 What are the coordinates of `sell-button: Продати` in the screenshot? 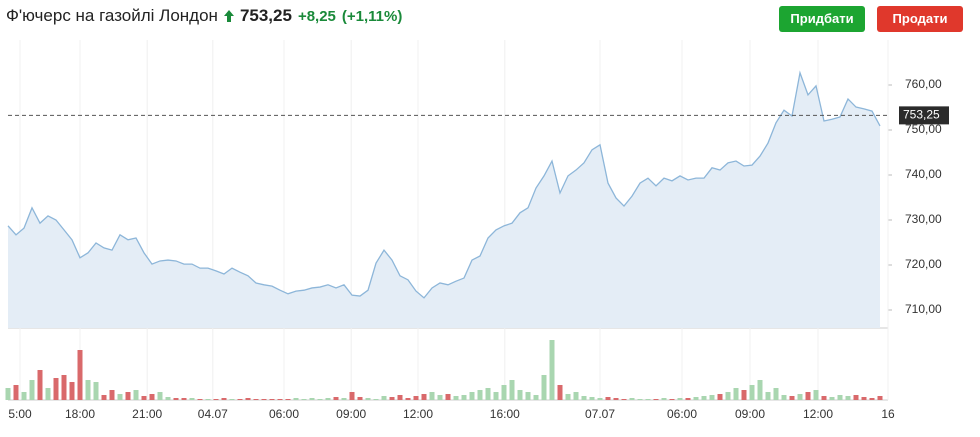 It's located at (920, 19).